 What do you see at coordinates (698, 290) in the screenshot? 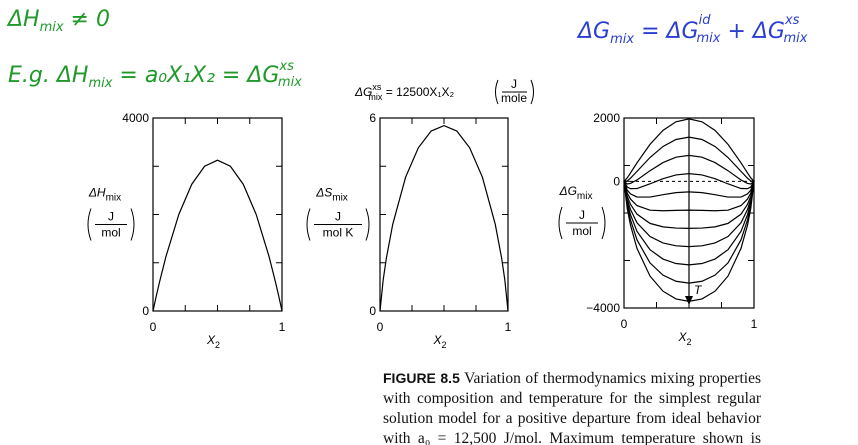
I see `temperature-label: T` at bounding box center [698, 290].